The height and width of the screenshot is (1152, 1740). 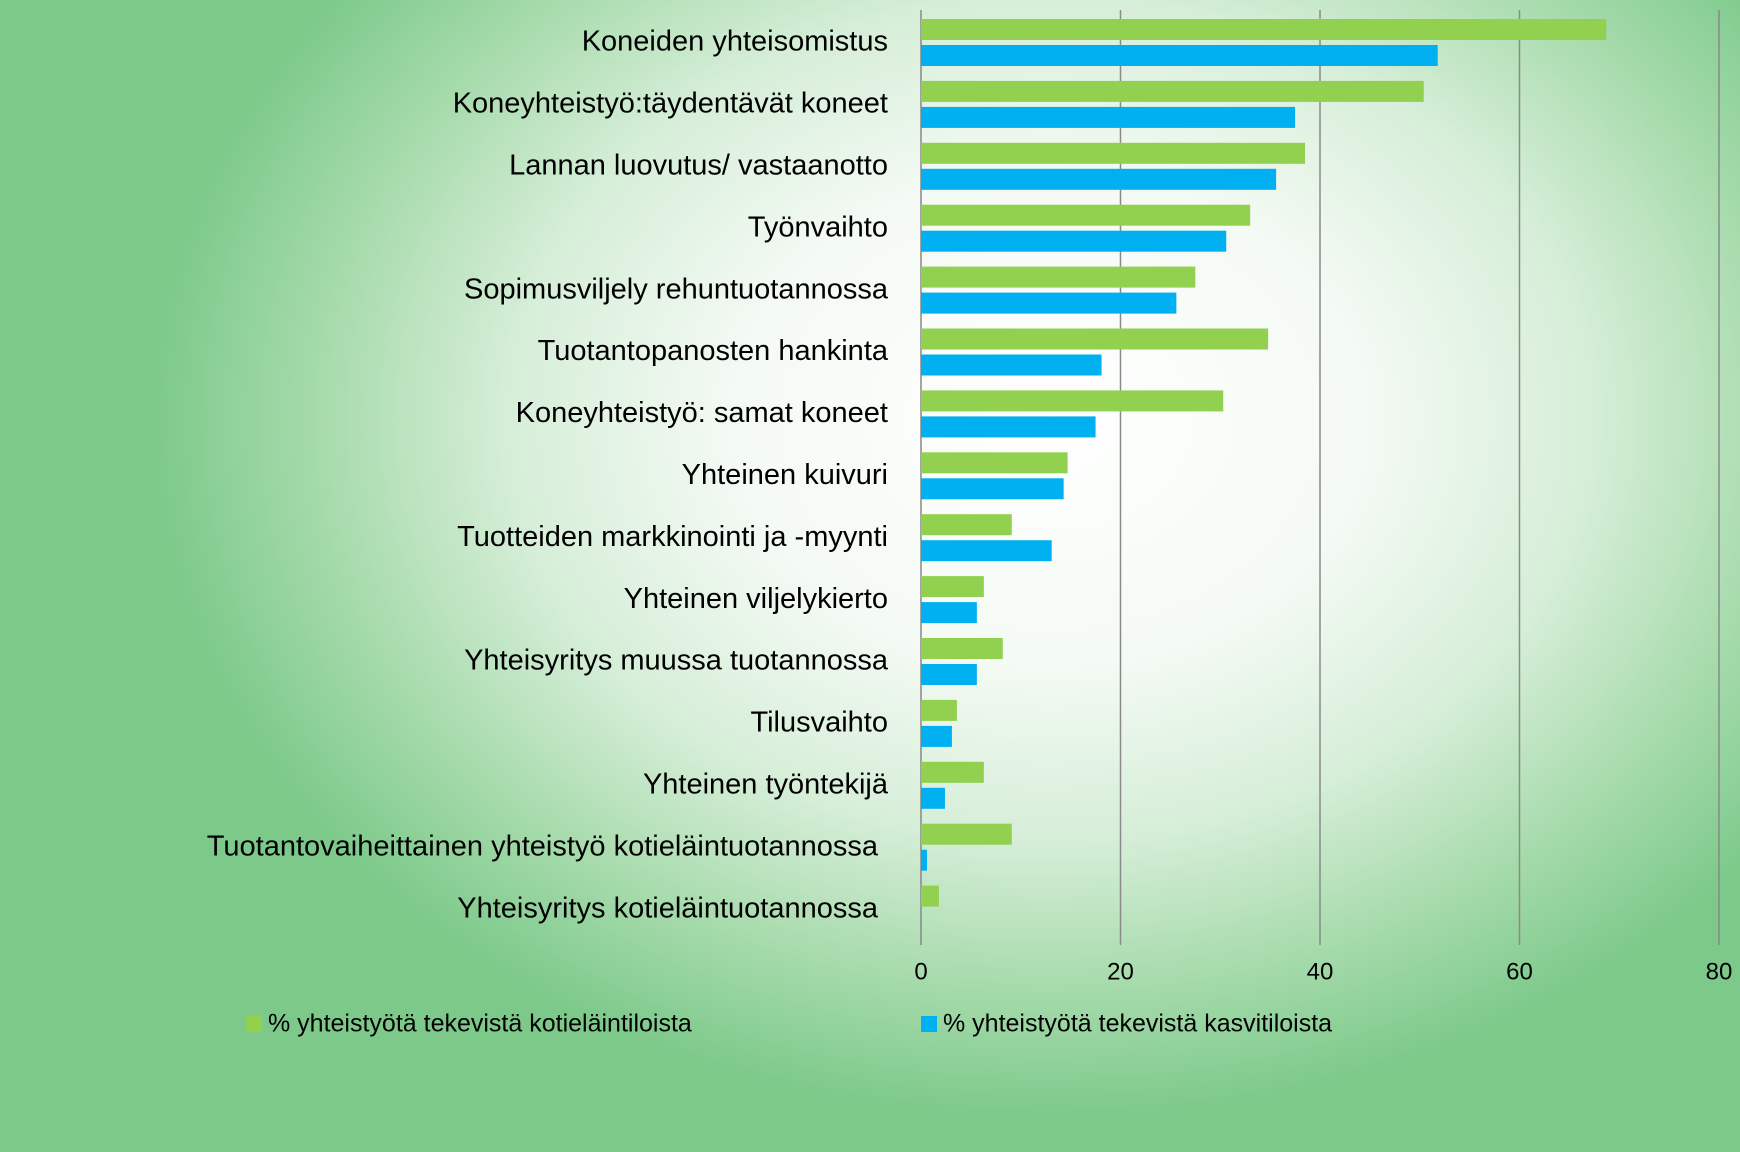 I want to click on x-tick-label: 0, so click(x=920, y=971).